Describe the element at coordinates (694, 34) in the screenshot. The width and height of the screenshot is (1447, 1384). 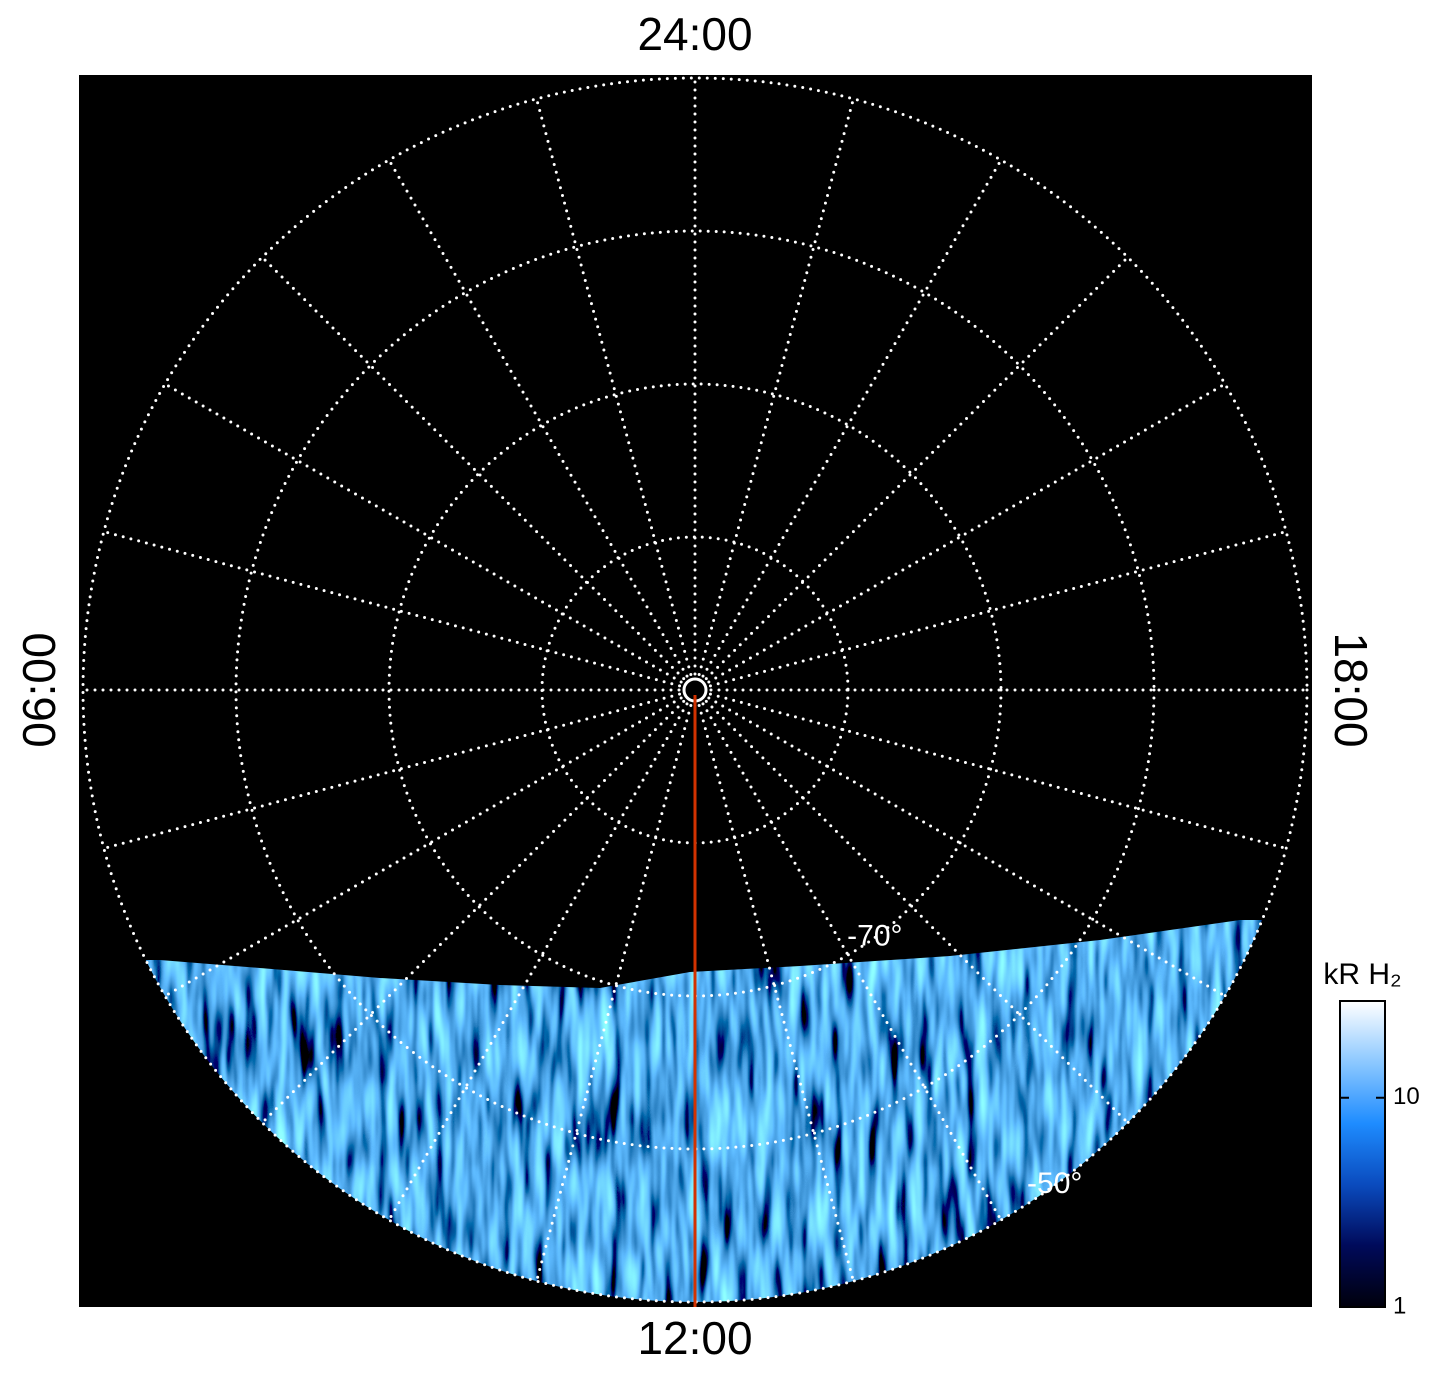
I see `local-time-label: 24:00` at that location.